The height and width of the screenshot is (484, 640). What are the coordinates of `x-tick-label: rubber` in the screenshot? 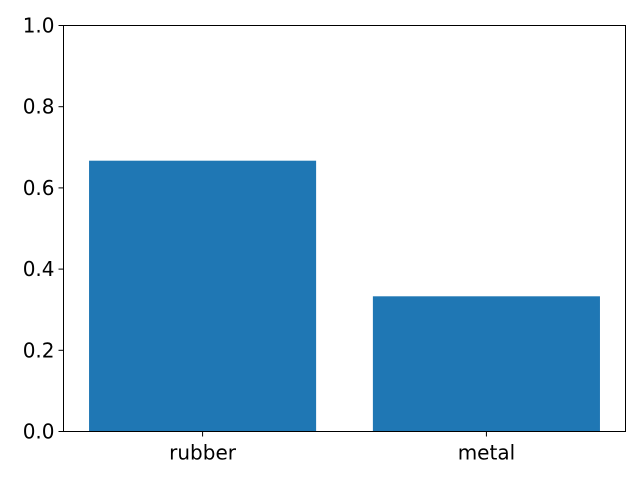 It's located at (203, 453).